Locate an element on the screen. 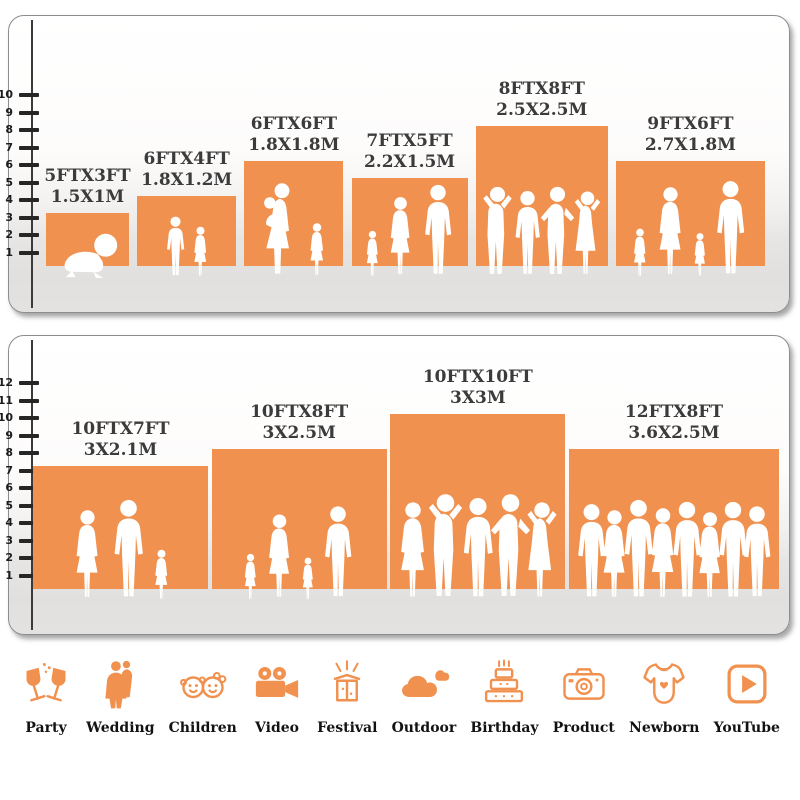 The image size is (800, 800). category-video: Video is located at coordinates (277, 697).